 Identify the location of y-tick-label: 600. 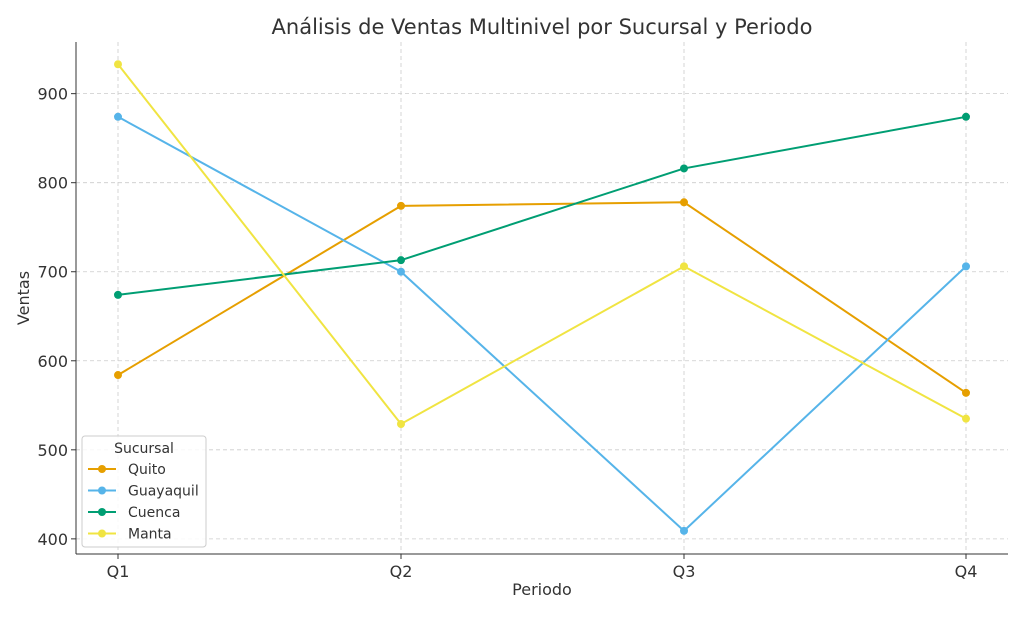
(52, 361).